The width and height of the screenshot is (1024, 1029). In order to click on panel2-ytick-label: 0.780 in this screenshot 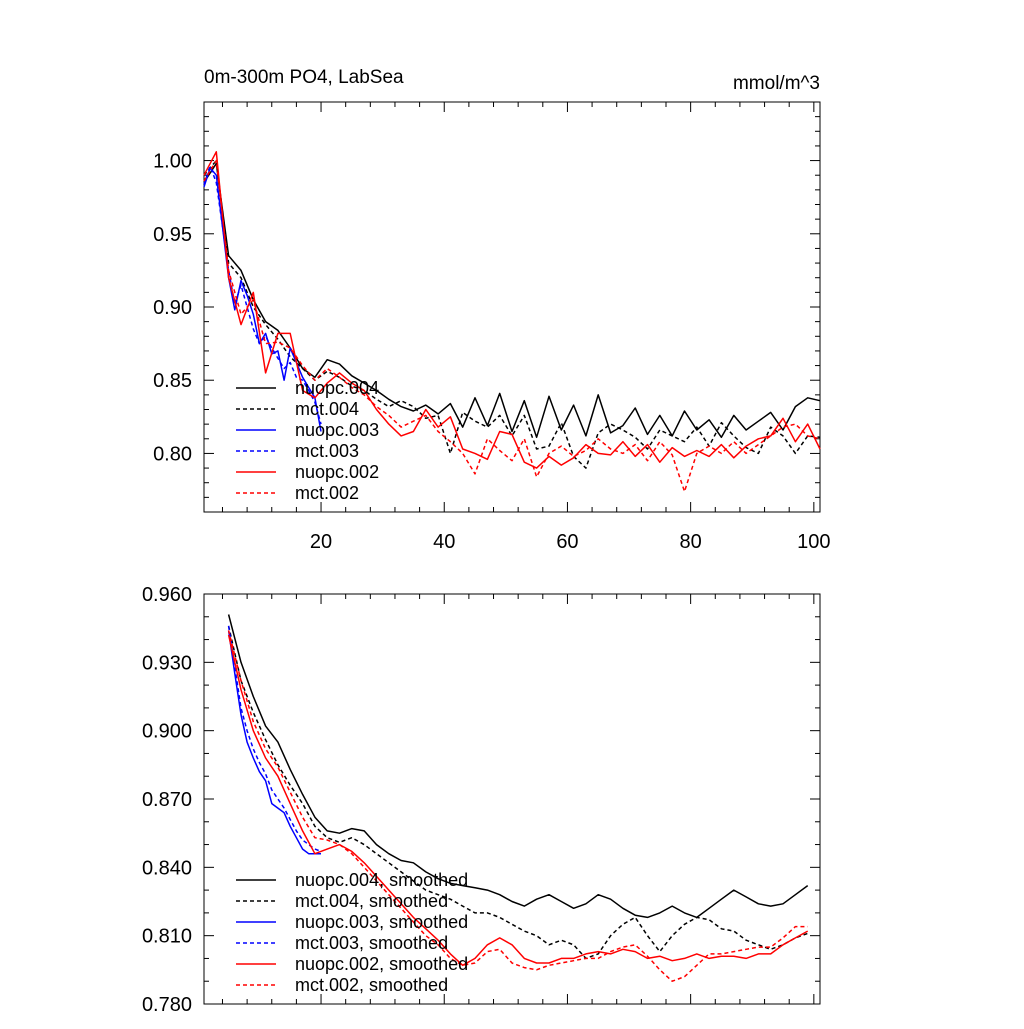, I will do `click(167, 1005)`.